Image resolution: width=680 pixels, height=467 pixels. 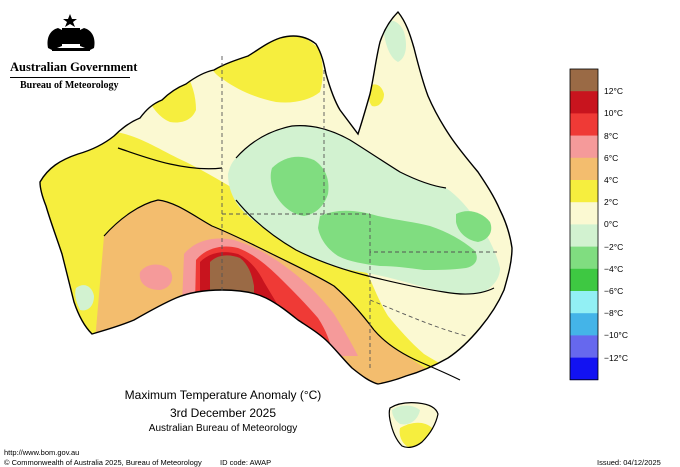 I want to click on zone-anomaly-2-to-4-tip, so click(x=307, y=85).